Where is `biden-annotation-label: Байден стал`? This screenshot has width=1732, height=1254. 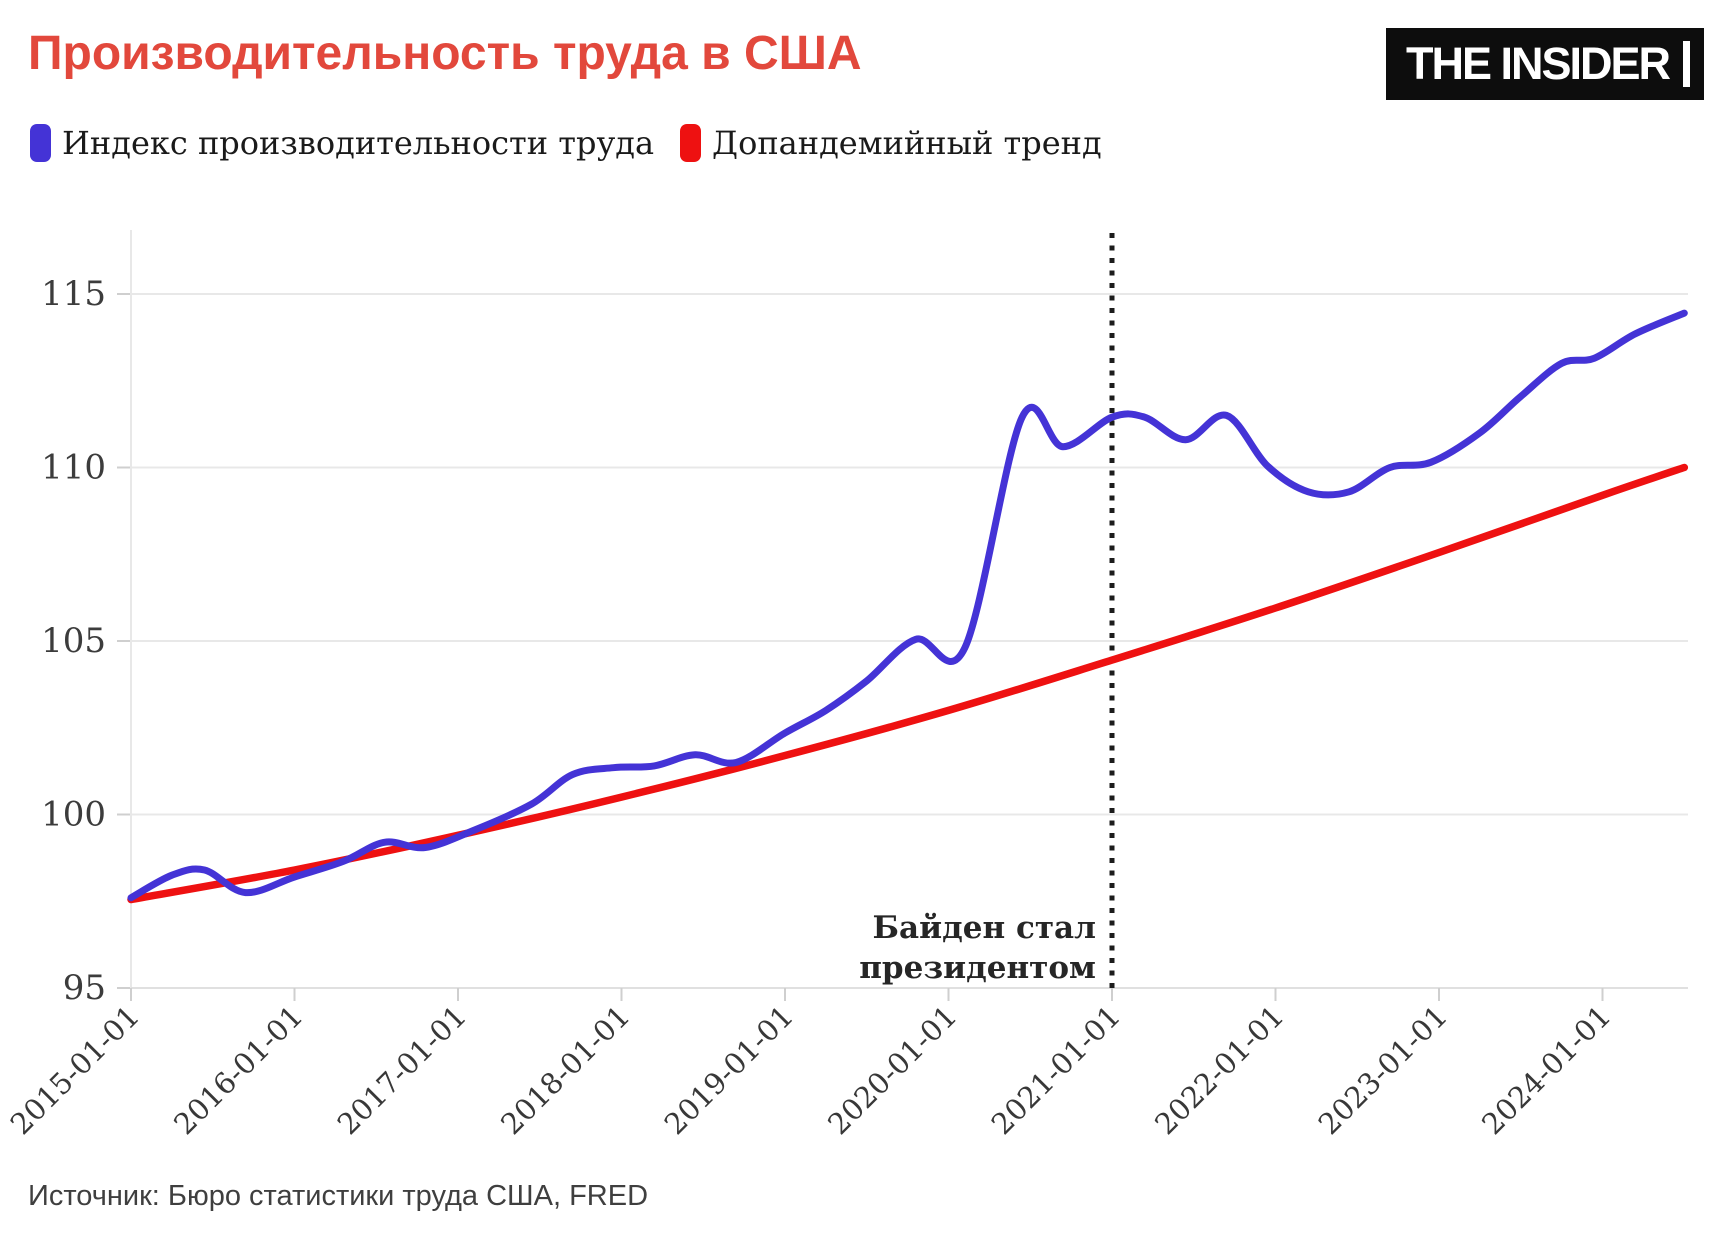
biden-annotation-label: Байден стал is located at coordinates (984, 928).